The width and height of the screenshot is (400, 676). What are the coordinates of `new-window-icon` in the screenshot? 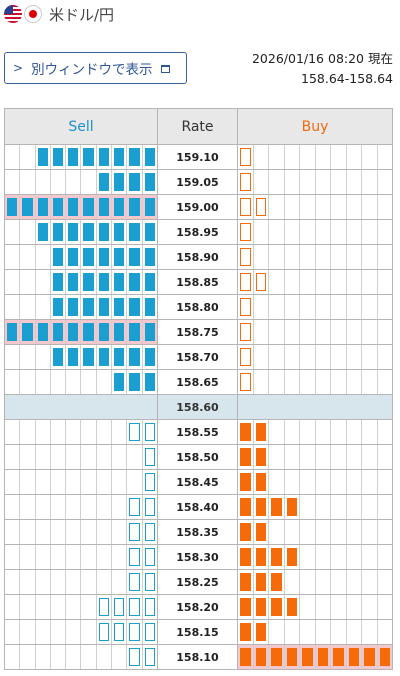 It's located at (165, 69).